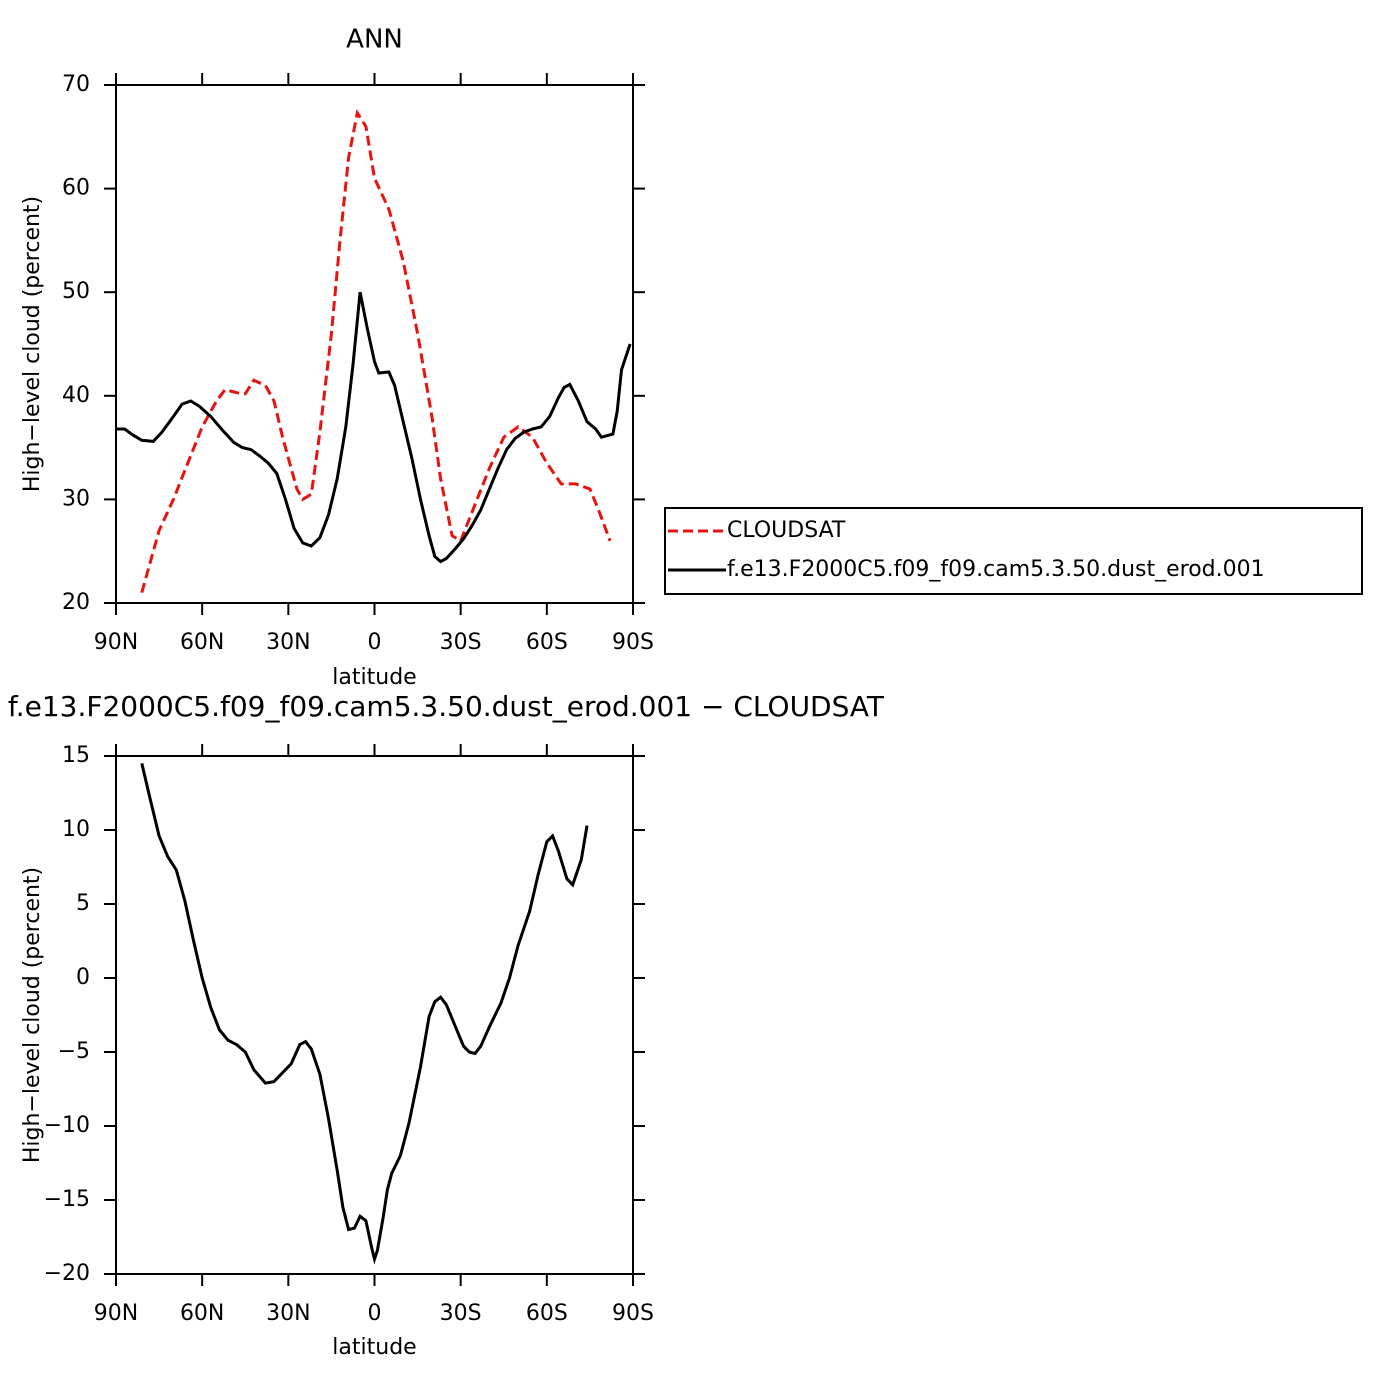  I want to click on y-tick-label: 0, so click(83, 977).